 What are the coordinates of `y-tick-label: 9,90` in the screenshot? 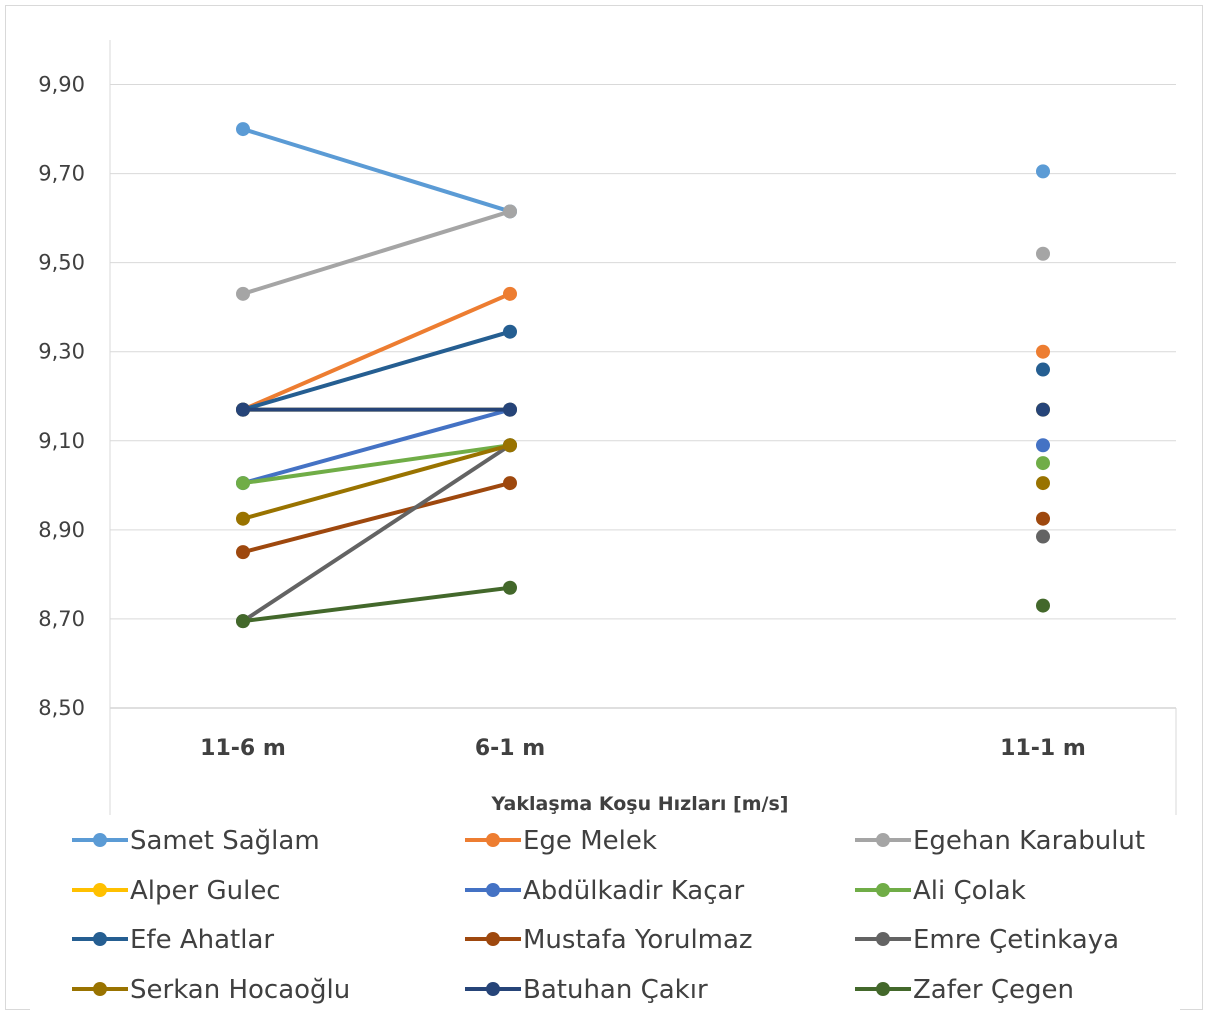 It's located at (61, 85).